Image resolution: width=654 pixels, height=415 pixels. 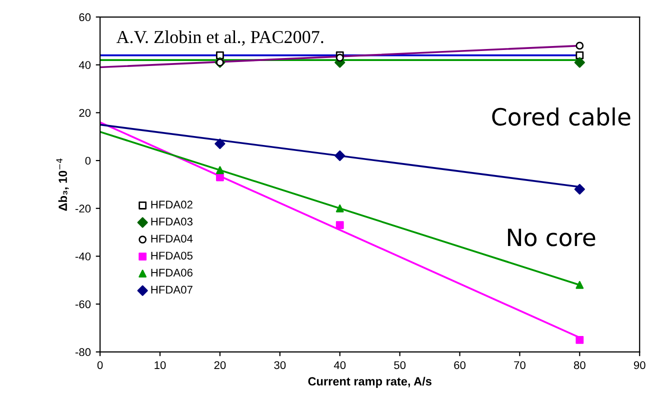 What do you see at coordinates (640, 365) in the screenshot?
I see `x-tick-label: 90` at bounding box center [640, 365].